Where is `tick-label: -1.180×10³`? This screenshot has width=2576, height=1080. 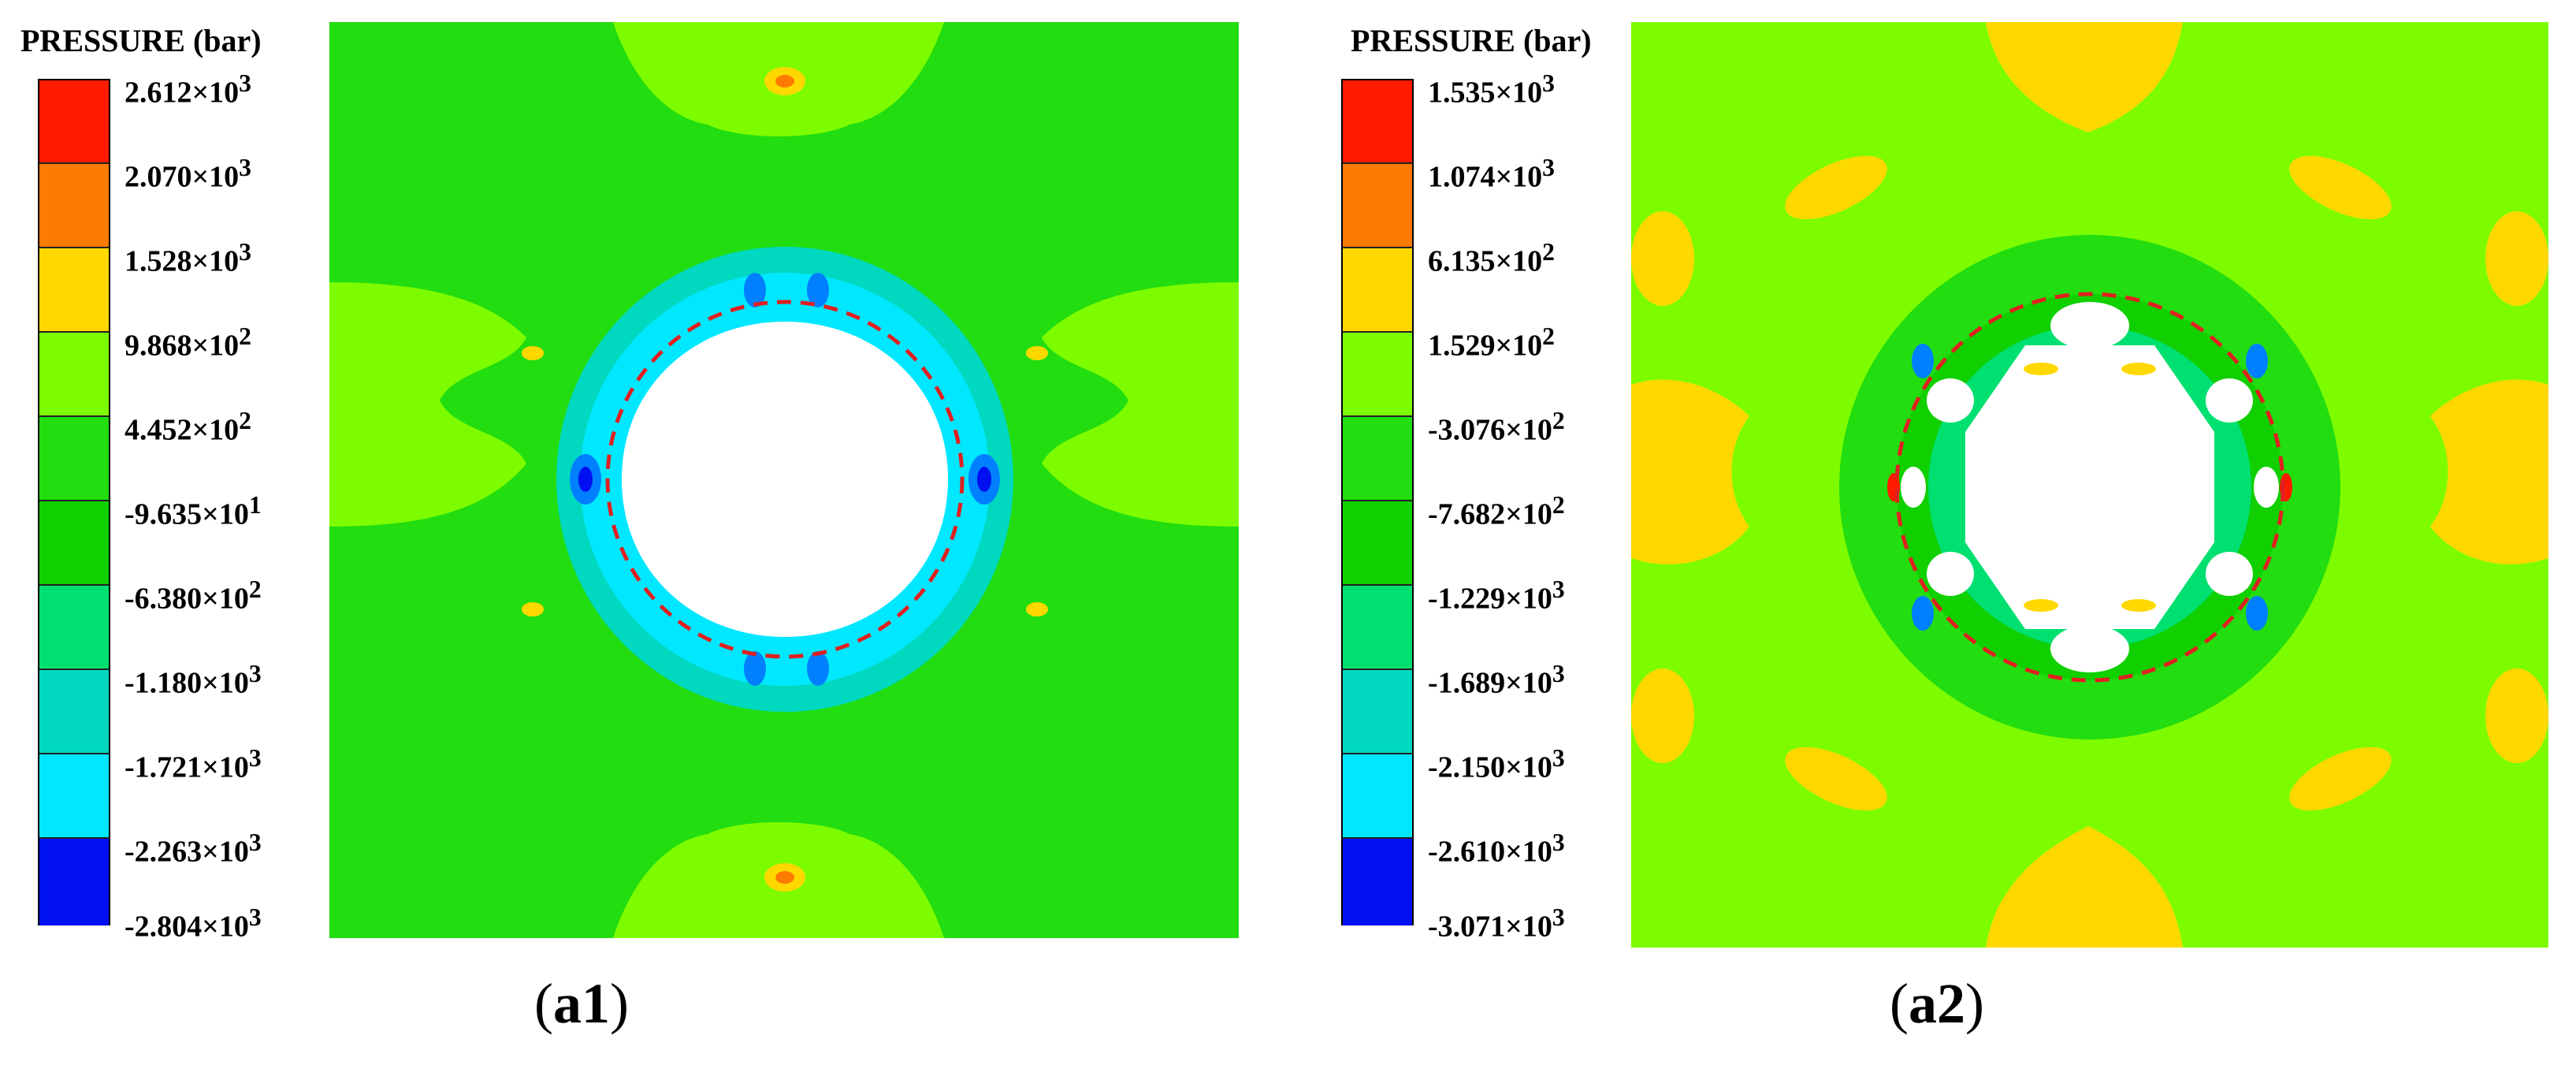 tick-label: -1.180×10³ is located at coordinates (193, 680).